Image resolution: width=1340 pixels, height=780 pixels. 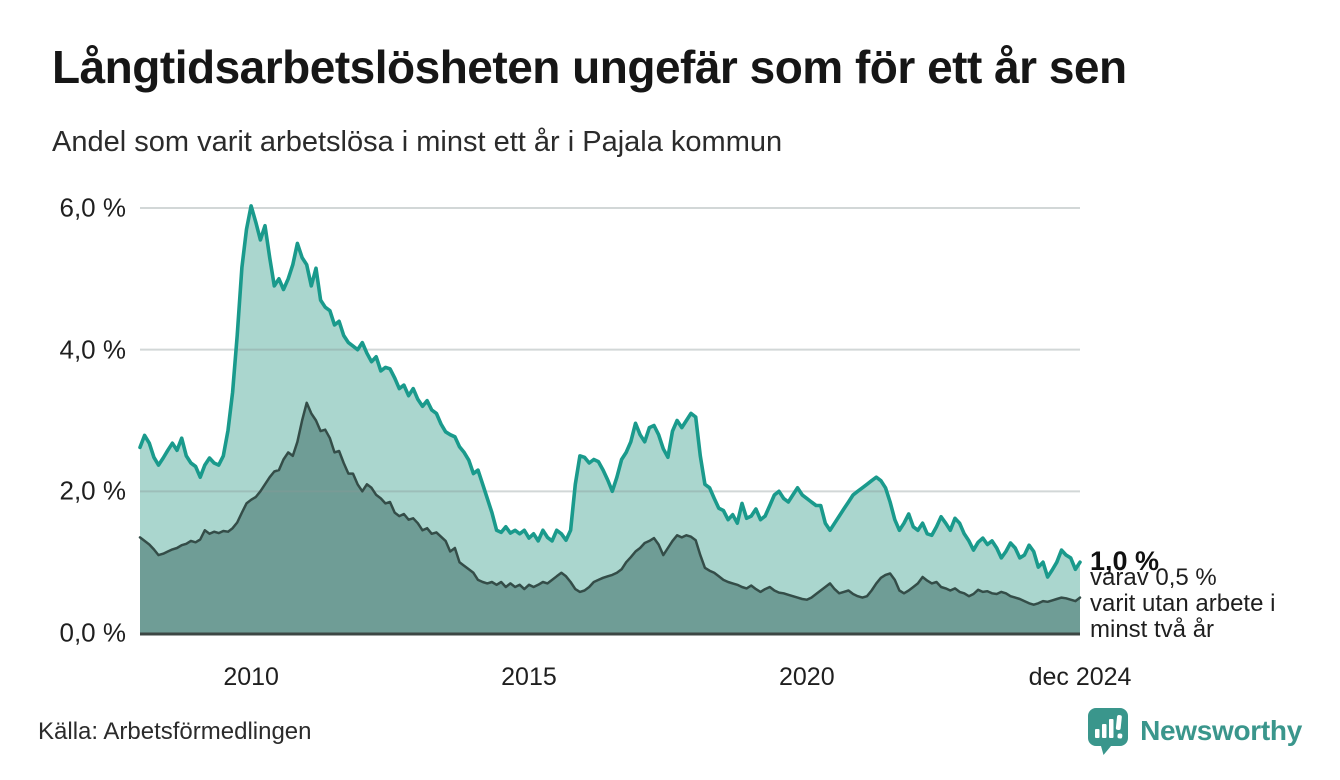 I want to click on y-axis-tick-label: 4,0 %, so click(x=93, y=349).